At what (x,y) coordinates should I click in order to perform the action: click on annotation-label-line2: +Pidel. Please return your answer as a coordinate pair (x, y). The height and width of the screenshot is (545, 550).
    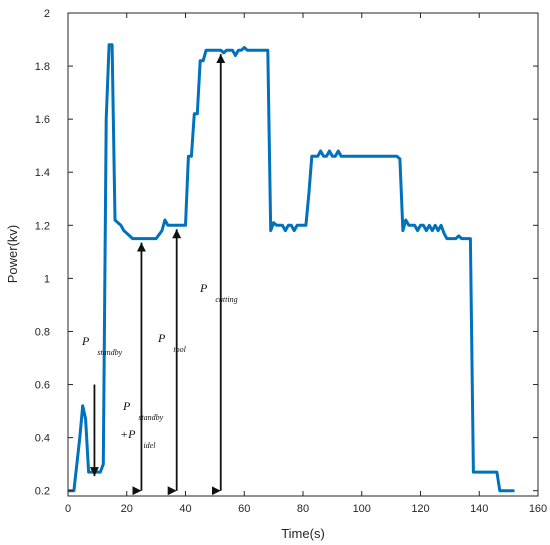
    Looking at the image, I should click on (138, 438).